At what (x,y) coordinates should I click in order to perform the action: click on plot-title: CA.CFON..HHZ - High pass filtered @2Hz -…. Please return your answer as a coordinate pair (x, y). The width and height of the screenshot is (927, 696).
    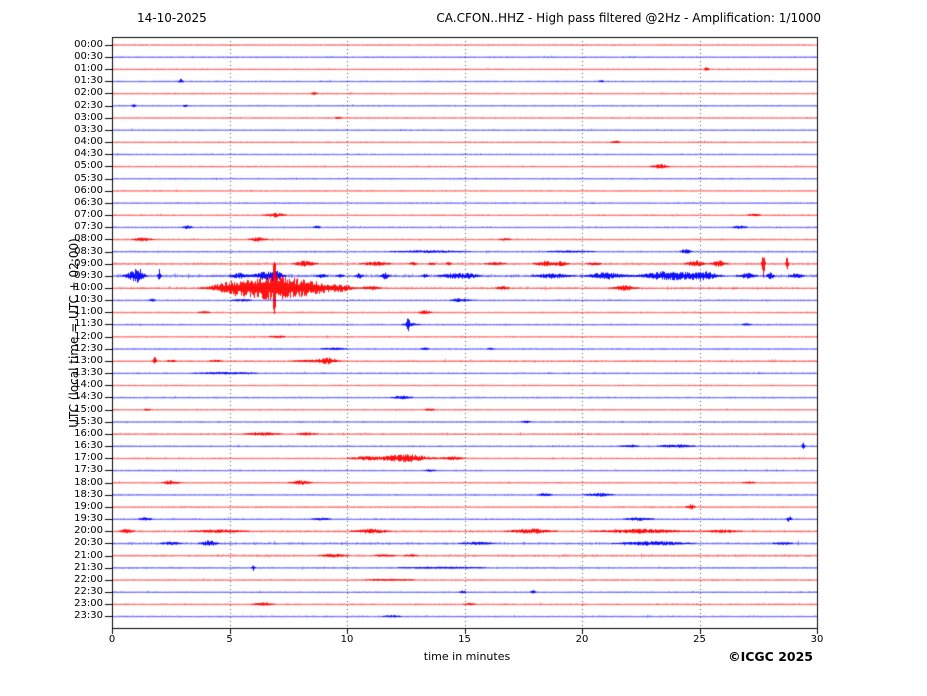
    Looking at the image, I should click on (628, 18).